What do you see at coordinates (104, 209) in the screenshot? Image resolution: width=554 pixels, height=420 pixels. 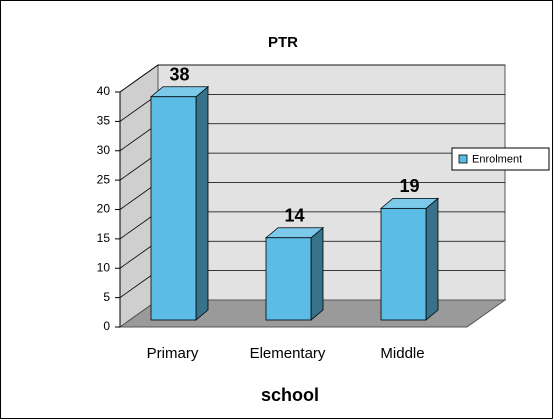 I see `y-tick-label: 20` at bounding box center [104, 209].